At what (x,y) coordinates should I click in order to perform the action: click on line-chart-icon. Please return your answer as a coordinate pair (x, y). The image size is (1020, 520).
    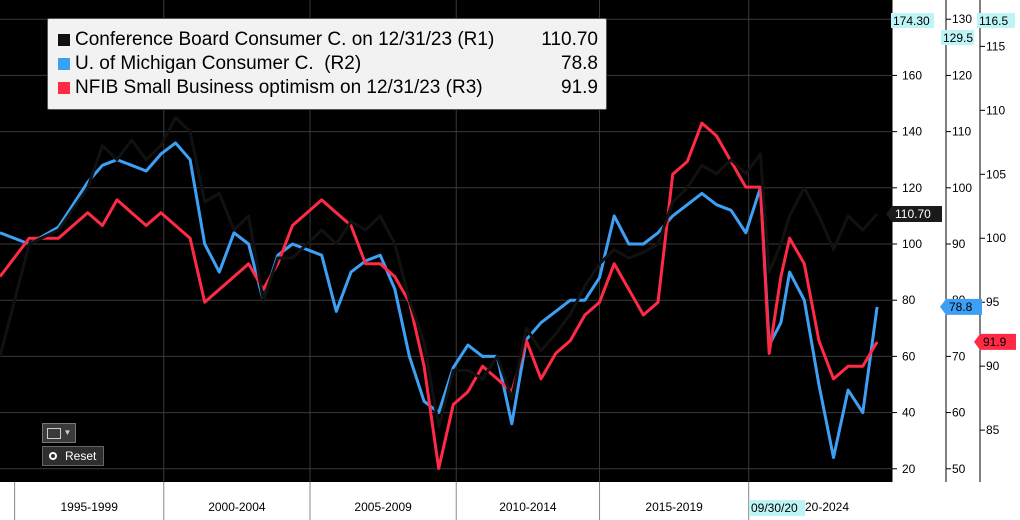
    Looking at the image, I should click on (53, 433).